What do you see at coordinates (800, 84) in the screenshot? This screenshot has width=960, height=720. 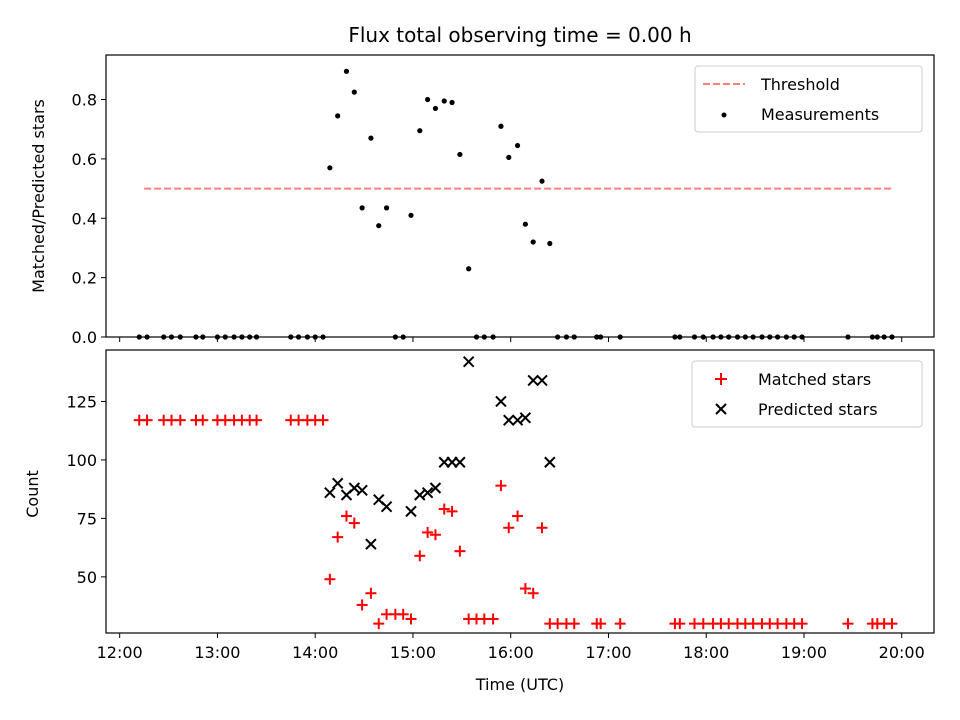 I see `legend-threshold-label: Threshold` at bounding box center [800, 84].